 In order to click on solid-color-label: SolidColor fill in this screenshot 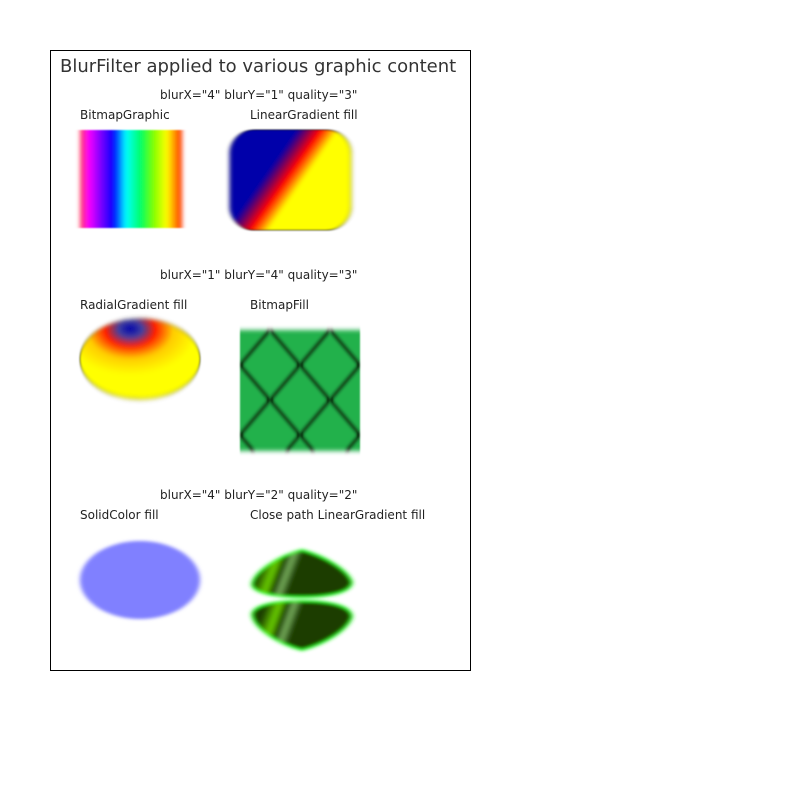, I will do `click(119, 515)`.